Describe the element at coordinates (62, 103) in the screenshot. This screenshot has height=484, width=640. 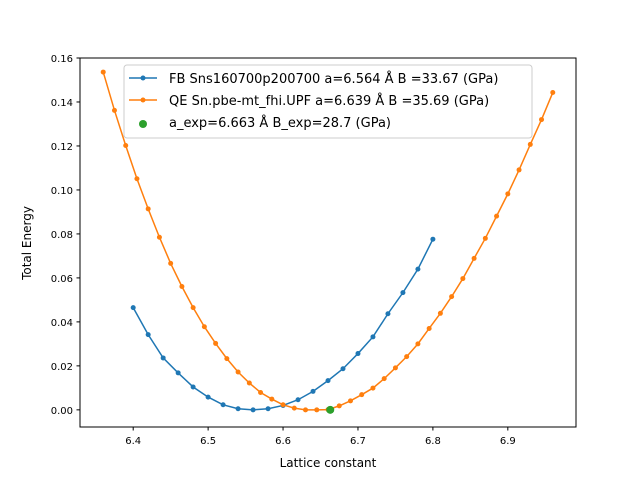
I see `y-tick-label: 0.14` at that location.